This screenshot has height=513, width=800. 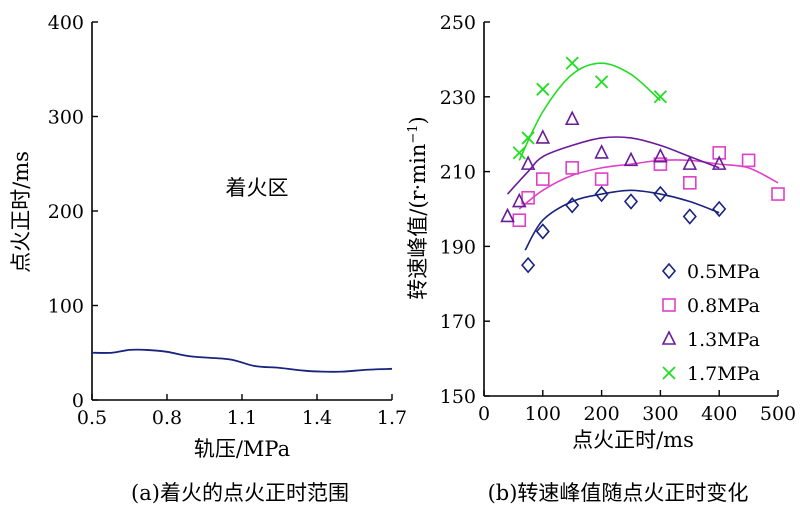 I want to click on panel-a-ylabel: 点火正时/ms, so click(x=21, y=212).